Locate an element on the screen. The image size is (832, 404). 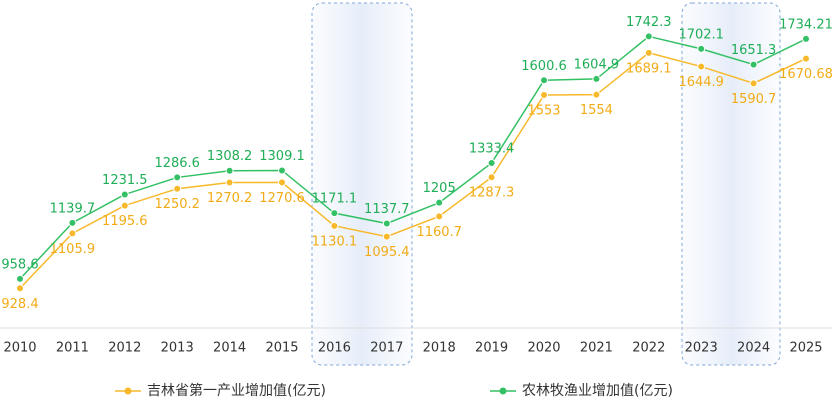
x-tick-label: 2013 is located at coordinates (177, 348).